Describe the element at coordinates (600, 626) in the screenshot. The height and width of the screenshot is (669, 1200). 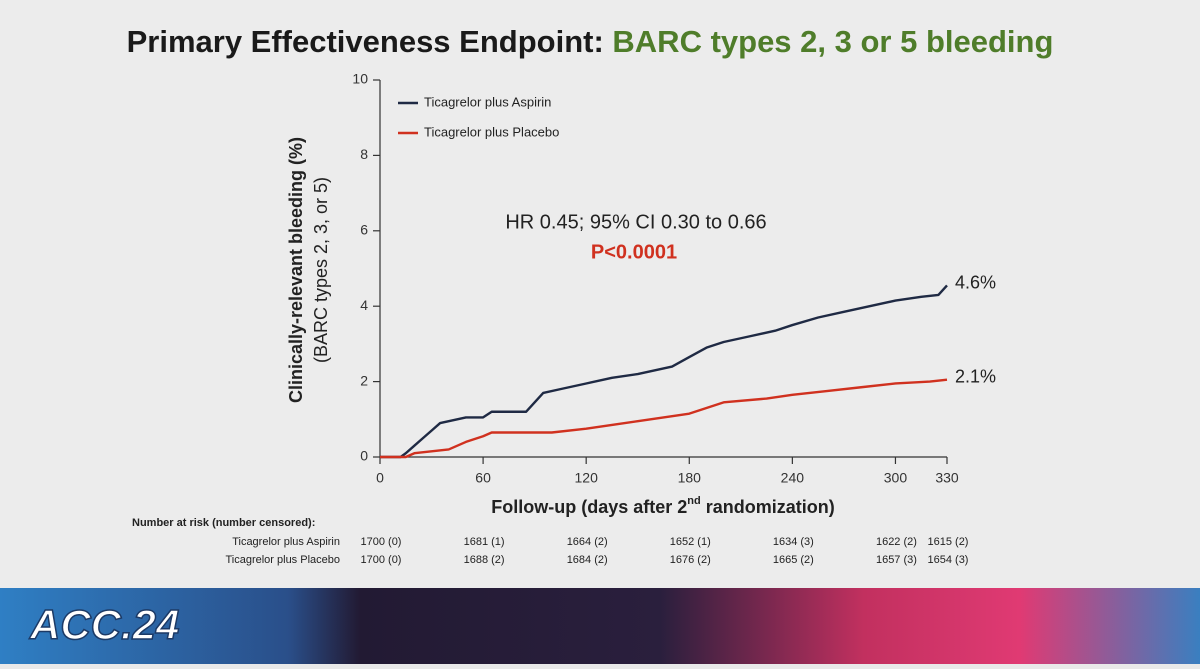
I see `footer-banner` at that location.